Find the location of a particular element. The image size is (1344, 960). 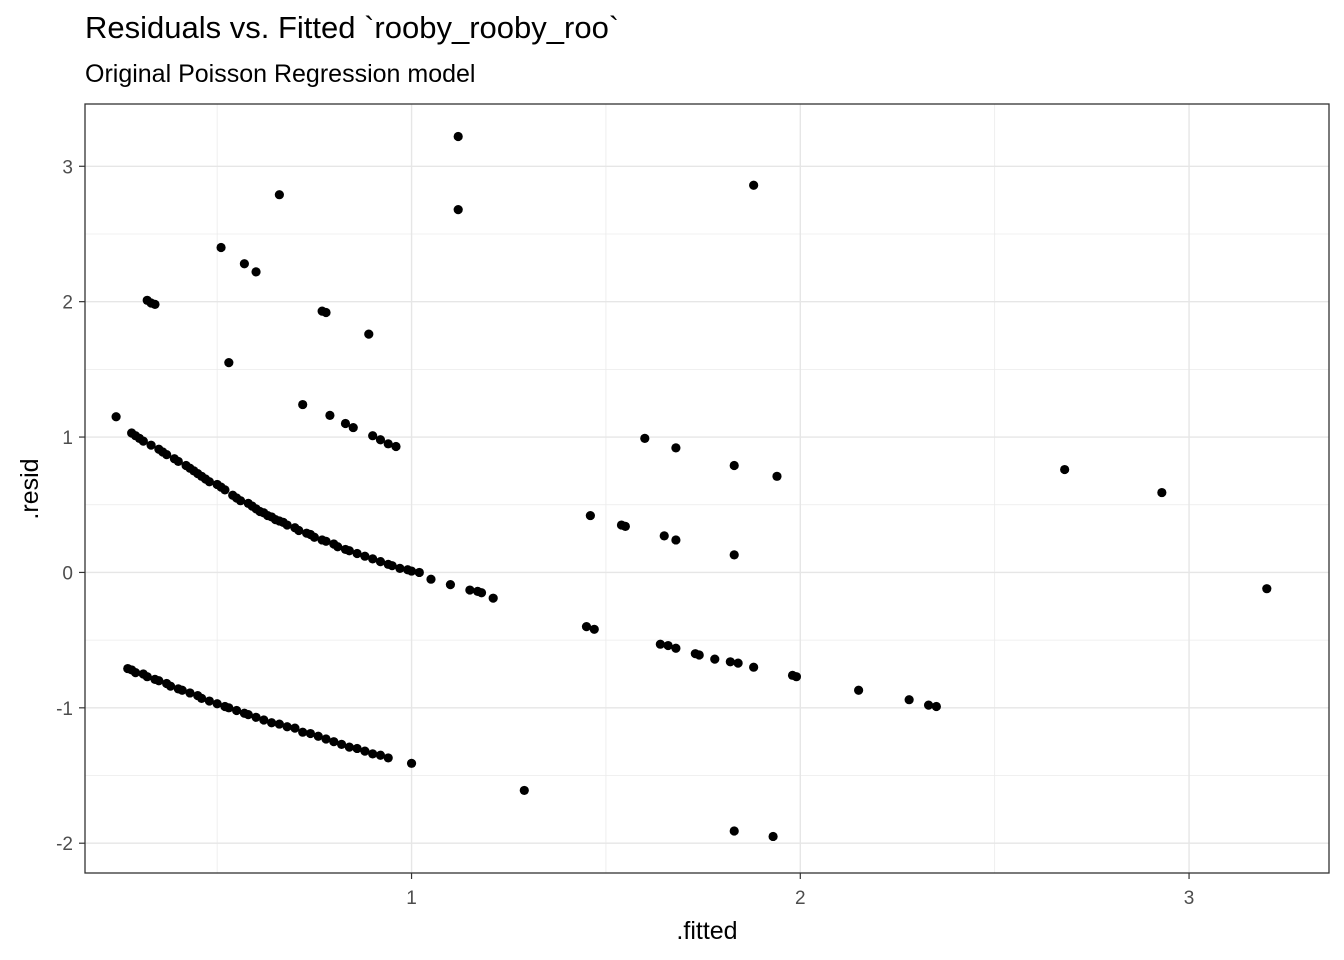

y-tick-label: 1 is located at coordinates (67, 438).